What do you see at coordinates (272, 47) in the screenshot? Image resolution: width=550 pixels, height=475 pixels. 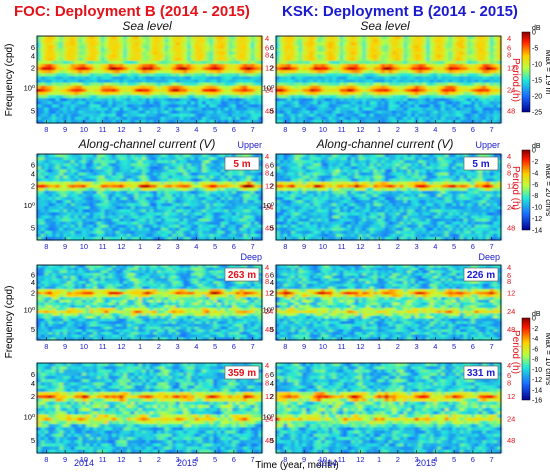 I see `frequency-tick-label: 6` at bounding box center [272, 47].